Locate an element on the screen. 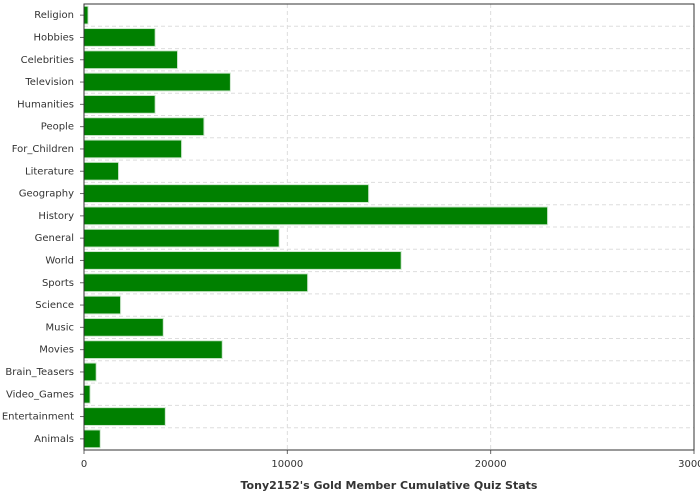 The width and height of the screenshot is (700, 500). y-tick-label: Brain_Teasers is located at coordinates (39, 372).